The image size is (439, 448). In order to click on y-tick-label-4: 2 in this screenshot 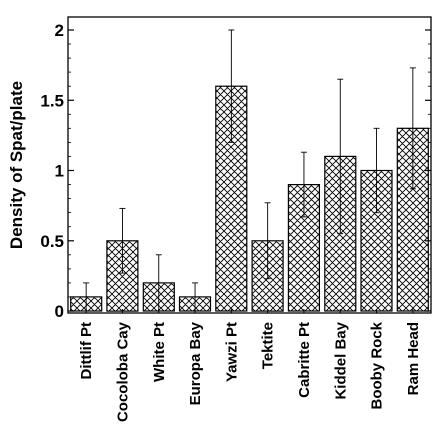, I will do `click(59, 30)`.